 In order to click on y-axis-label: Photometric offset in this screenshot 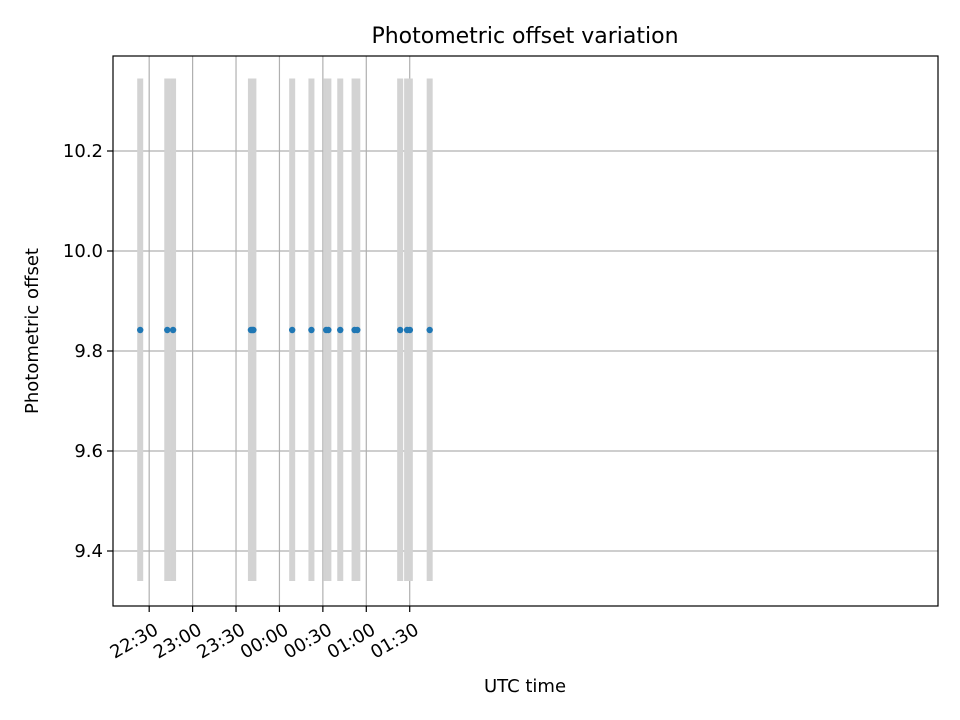, I will do `click(32, 331)`.